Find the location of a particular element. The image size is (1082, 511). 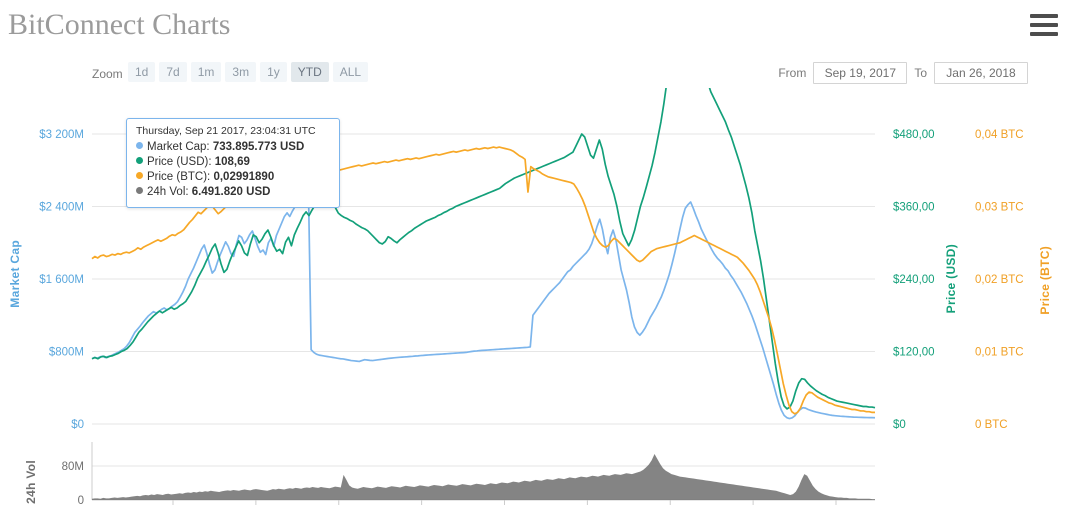

axis-tick-label: $800M is located at coordinates (66, 353).